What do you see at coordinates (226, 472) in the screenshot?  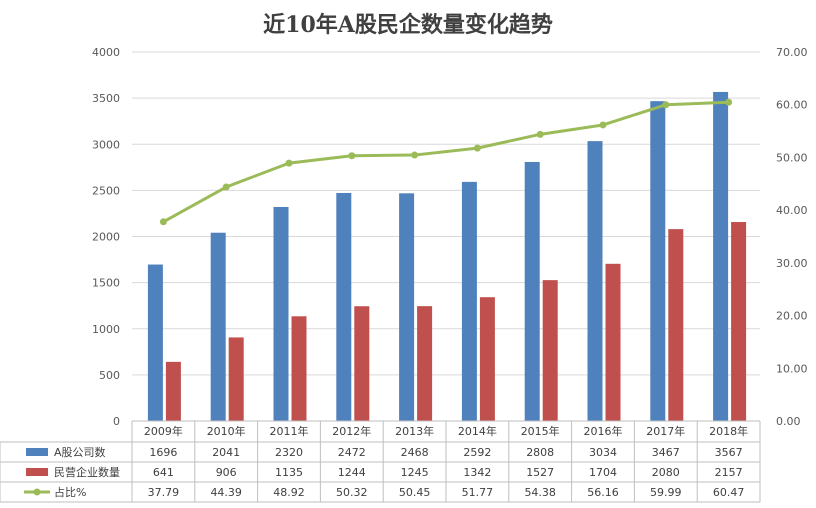 I see `table-cell-value: 906` at bounding box center [226, 472].